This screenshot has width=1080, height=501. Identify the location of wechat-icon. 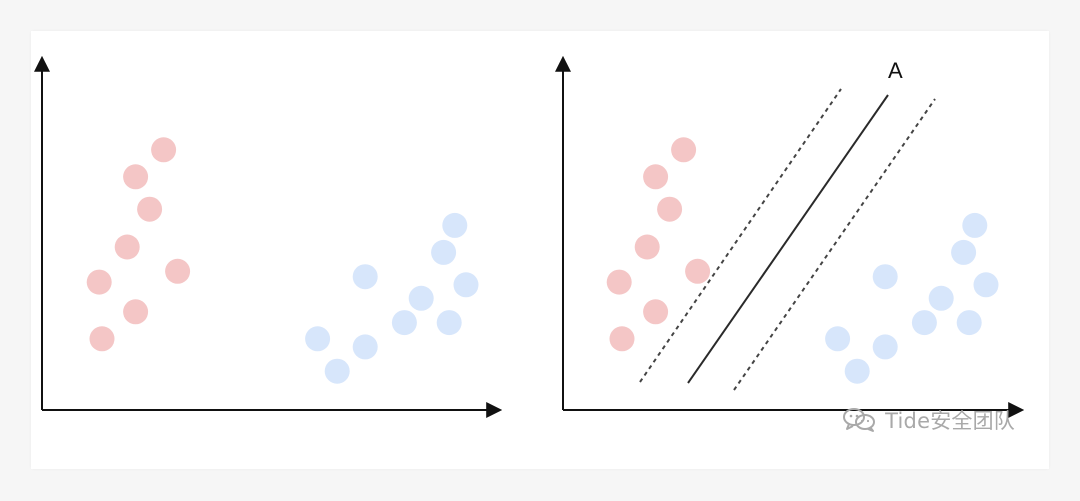
(860, 420).